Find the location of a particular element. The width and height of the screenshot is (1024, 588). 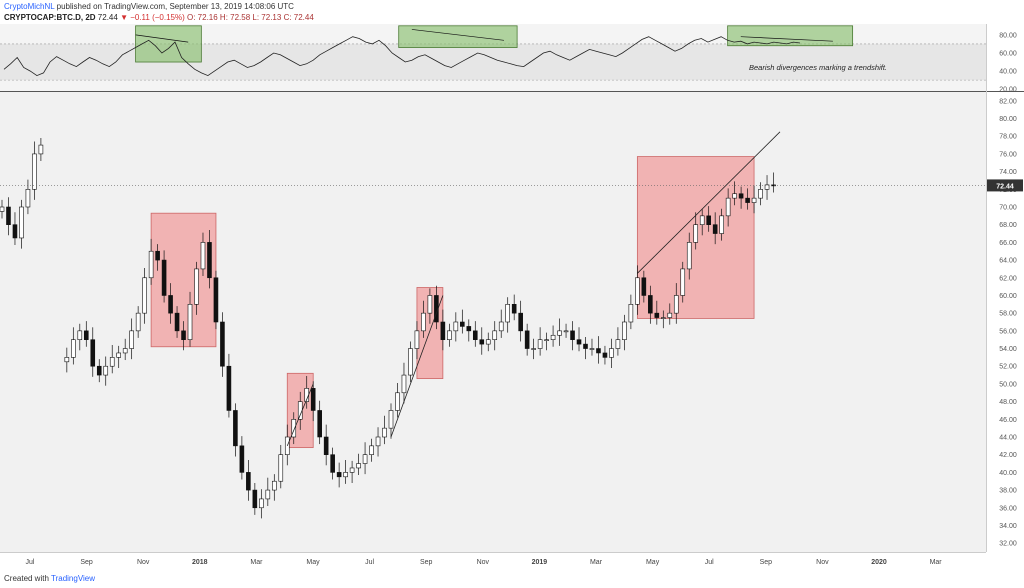

price-y-tick: 76.00 is located at coordinates (1008, 154).